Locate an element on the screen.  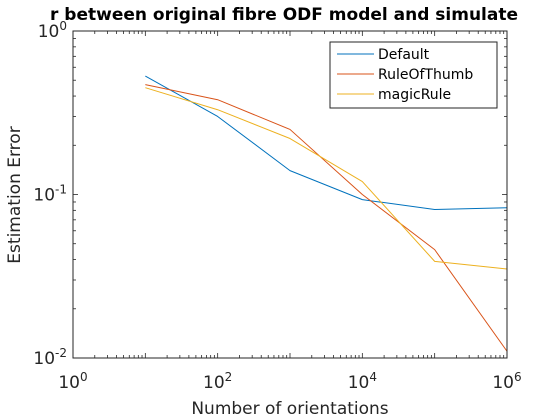
legend-label-ruleofthumb: RuleOfThumb is located at coordinates (425, 75).